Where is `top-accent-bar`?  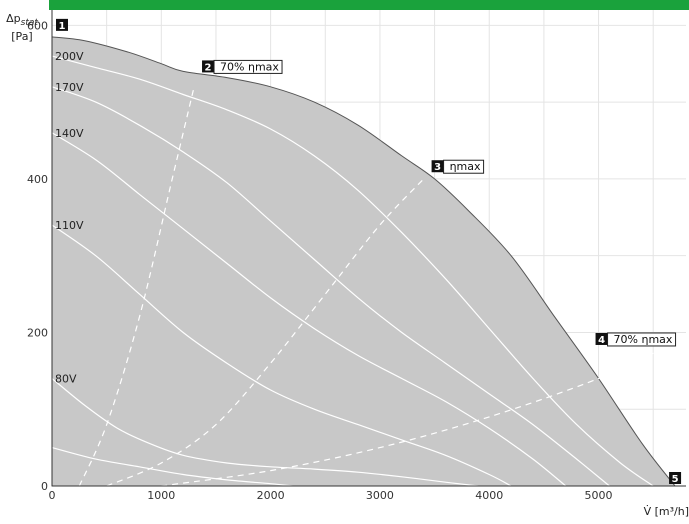
top-accent-bar is located at coordinates (369, 5).